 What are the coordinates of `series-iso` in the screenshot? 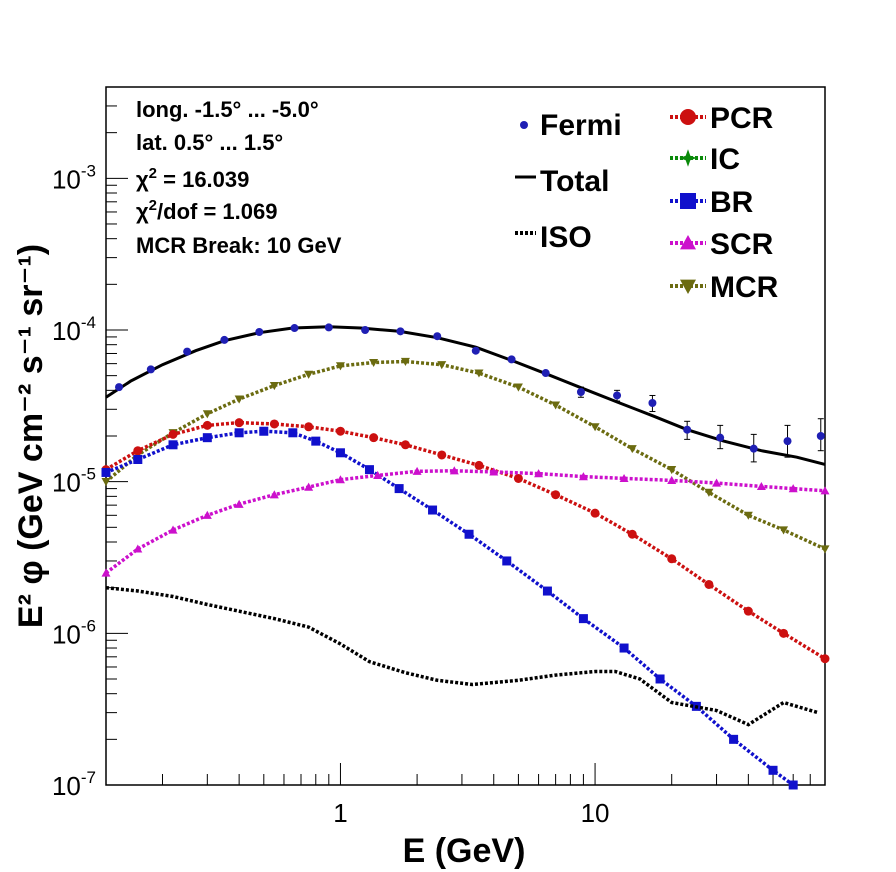 It's located at (462, 656).